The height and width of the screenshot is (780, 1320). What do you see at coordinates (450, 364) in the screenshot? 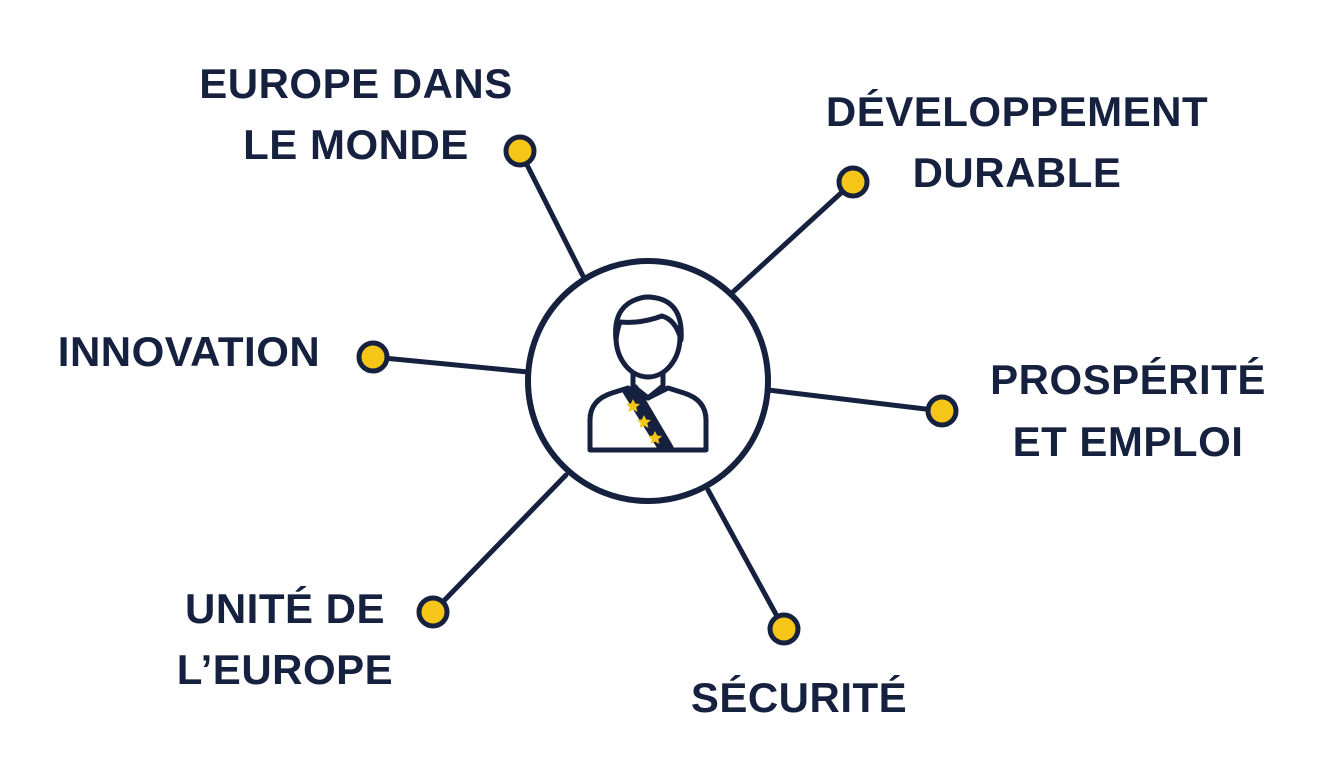
I see `spoke-innovation` at bounding box center [450, 364].